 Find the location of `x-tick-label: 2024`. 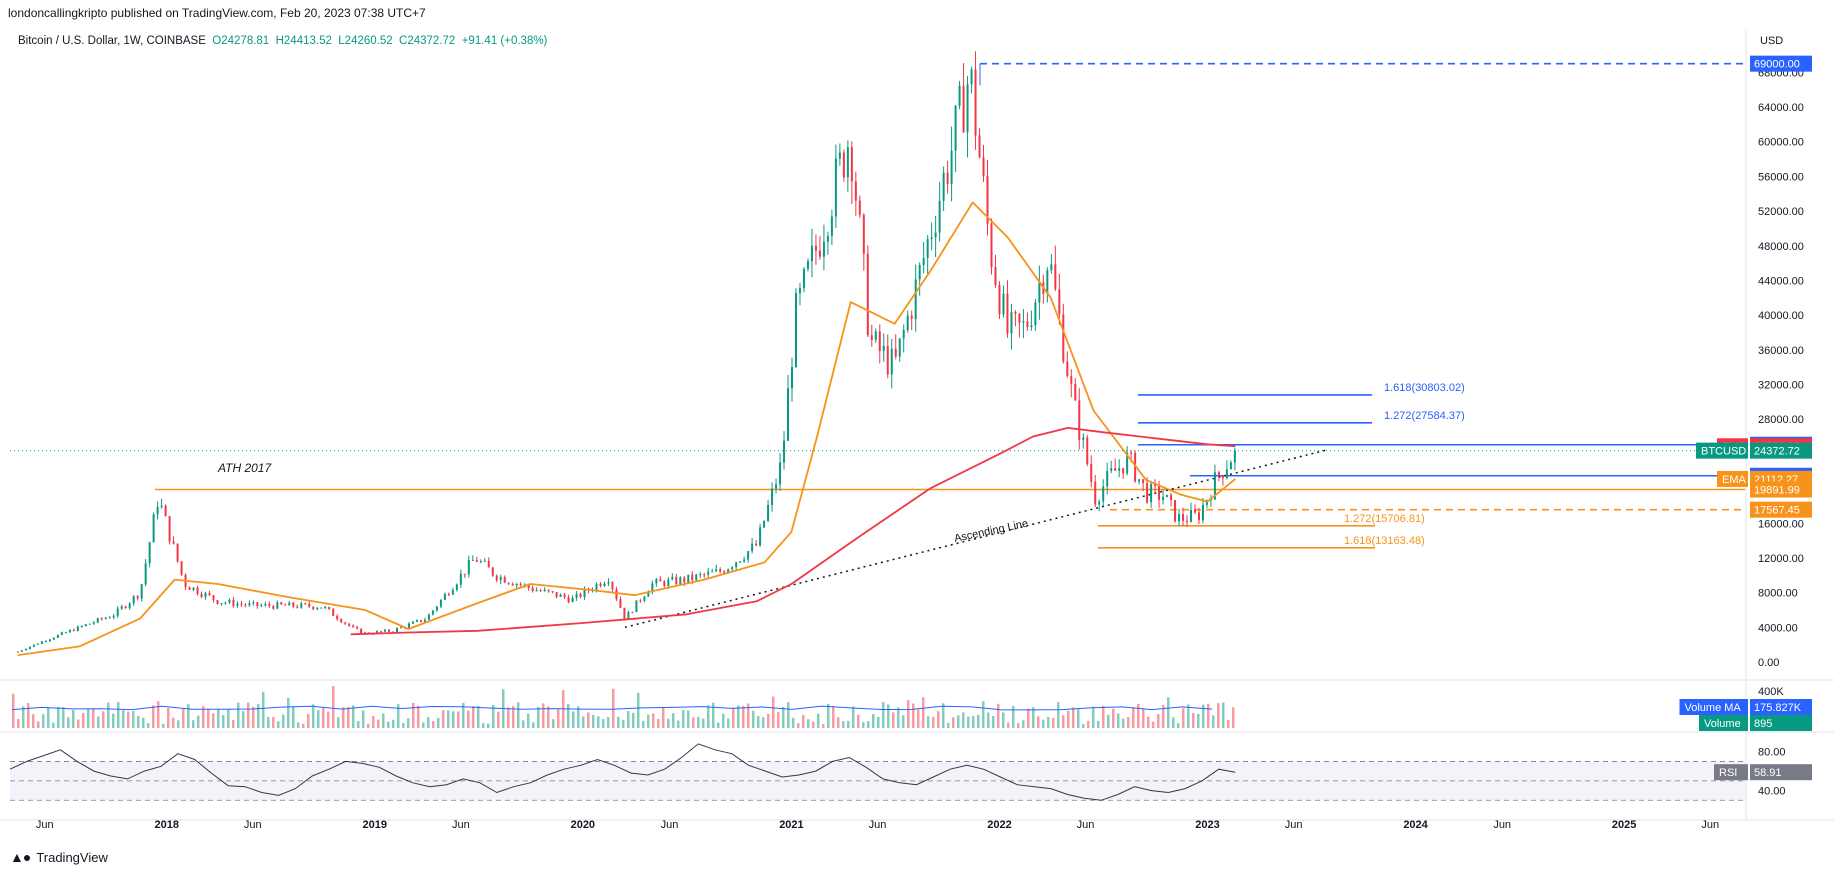

x-tick-label: 2024 is located at coordinates (1415, 825).